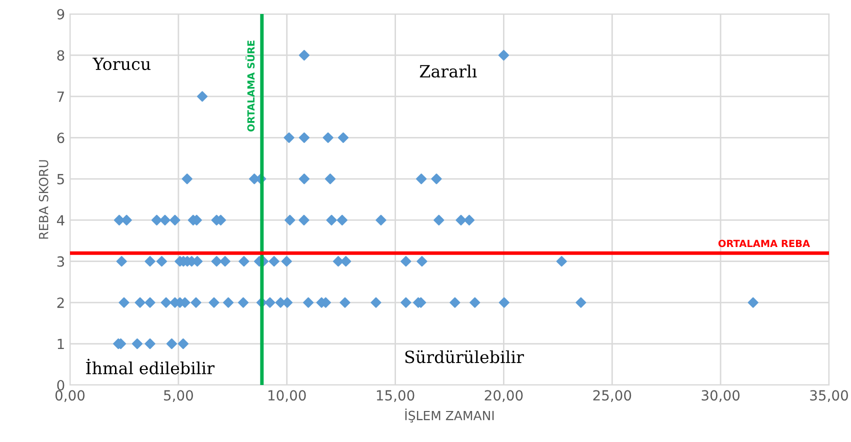  What do you see at coordinates (178, 396) in the screenshot?
I see `x-tick-label: 5,00` at bounding box center [178, 396].